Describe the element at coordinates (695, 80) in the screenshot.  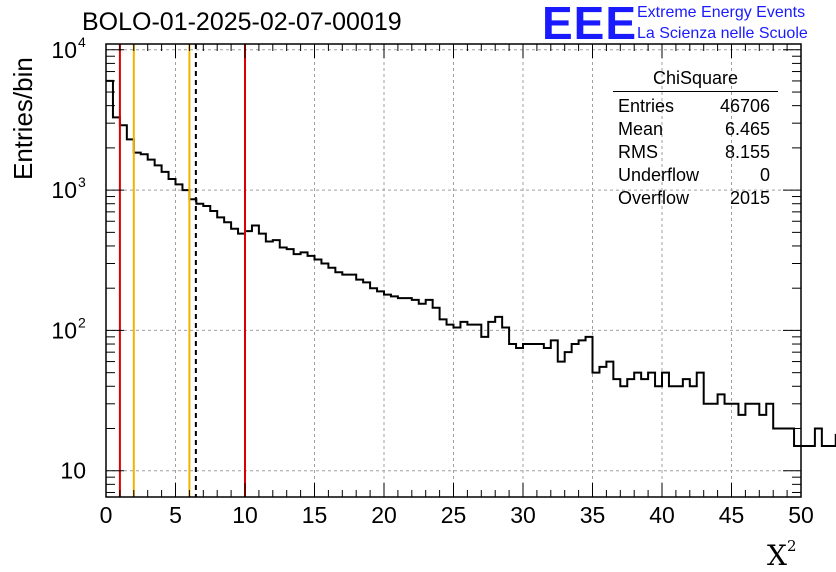
I see `stats-title: ChiSquare` at that location.